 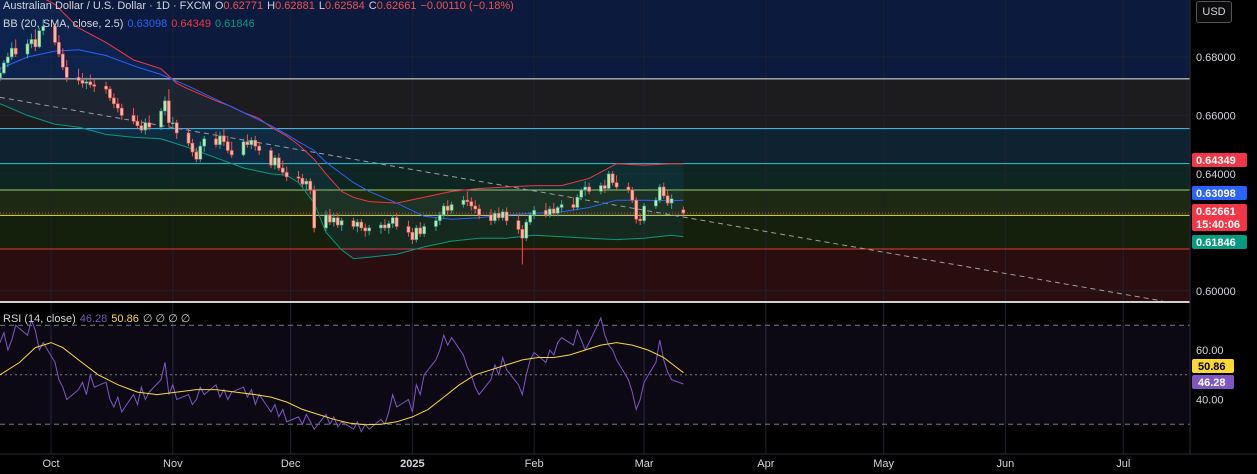 What do you see at coordinates (1210, 401) in the screenshot?
I see `rsi-tick-label-1: 40.00` at bounding box center [1210, 401].